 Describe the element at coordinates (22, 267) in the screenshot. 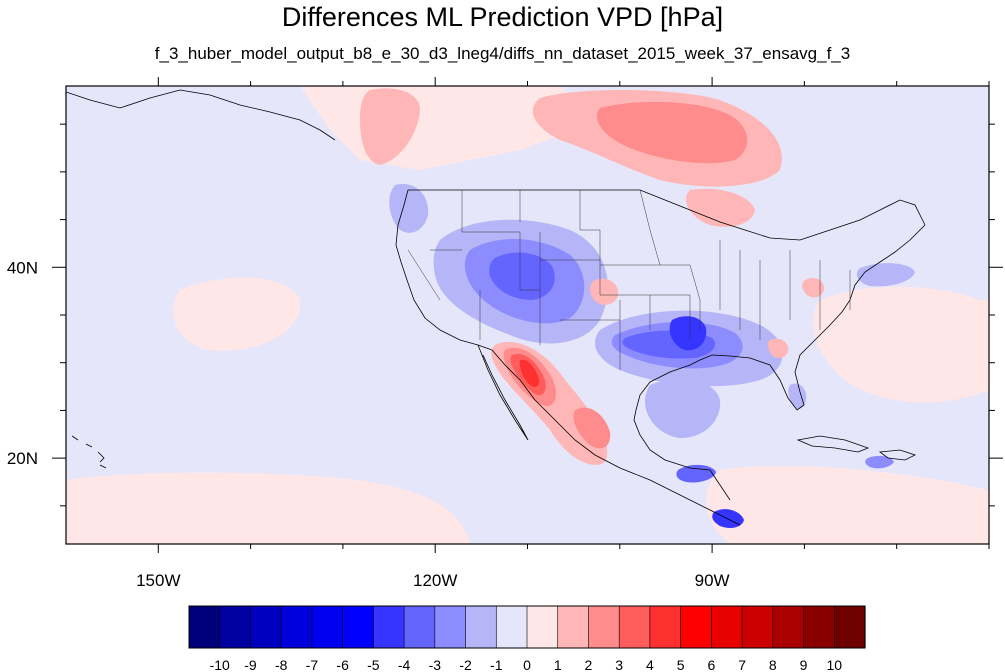

I see `y-tick-label: 40N` at that location.